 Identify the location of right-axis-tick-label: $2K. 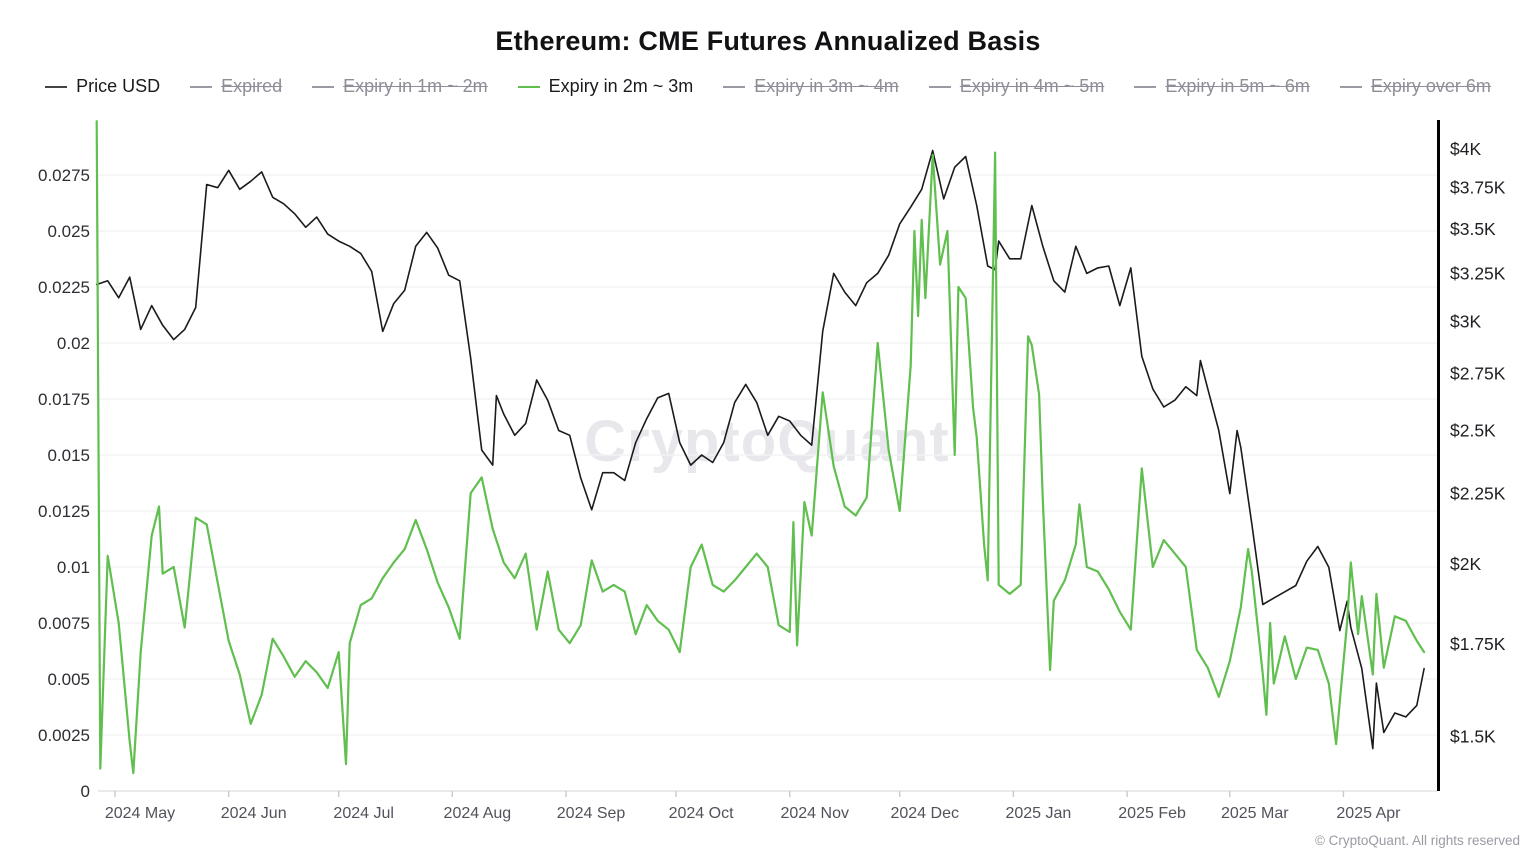
(1465, 564).